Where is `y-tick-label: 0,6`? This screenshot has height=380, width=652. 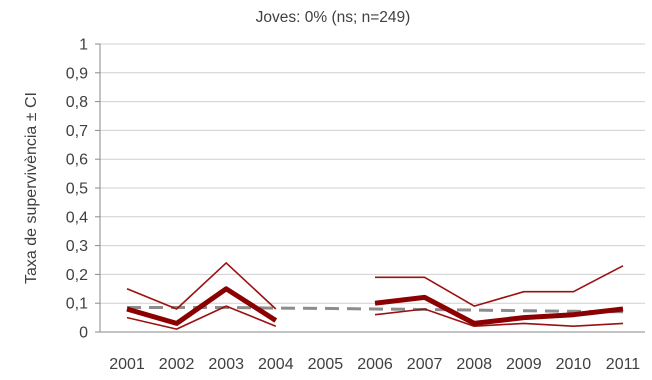
y-tick-label: 0,6 is located at coordinates (77, 160).